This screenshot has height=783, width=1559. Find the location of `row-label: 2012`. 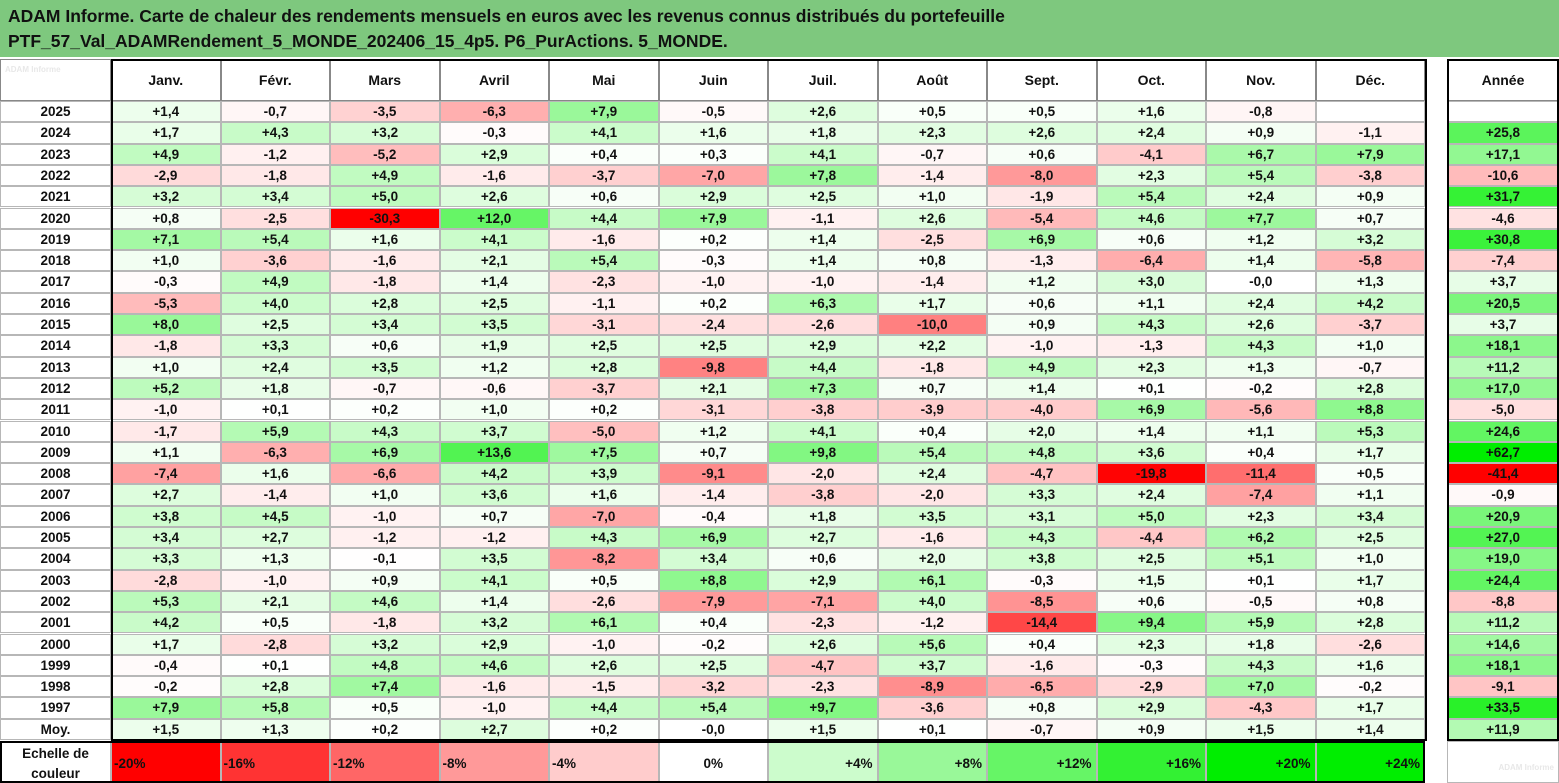

row-label: 2012 is located at coordinates (55, 388).